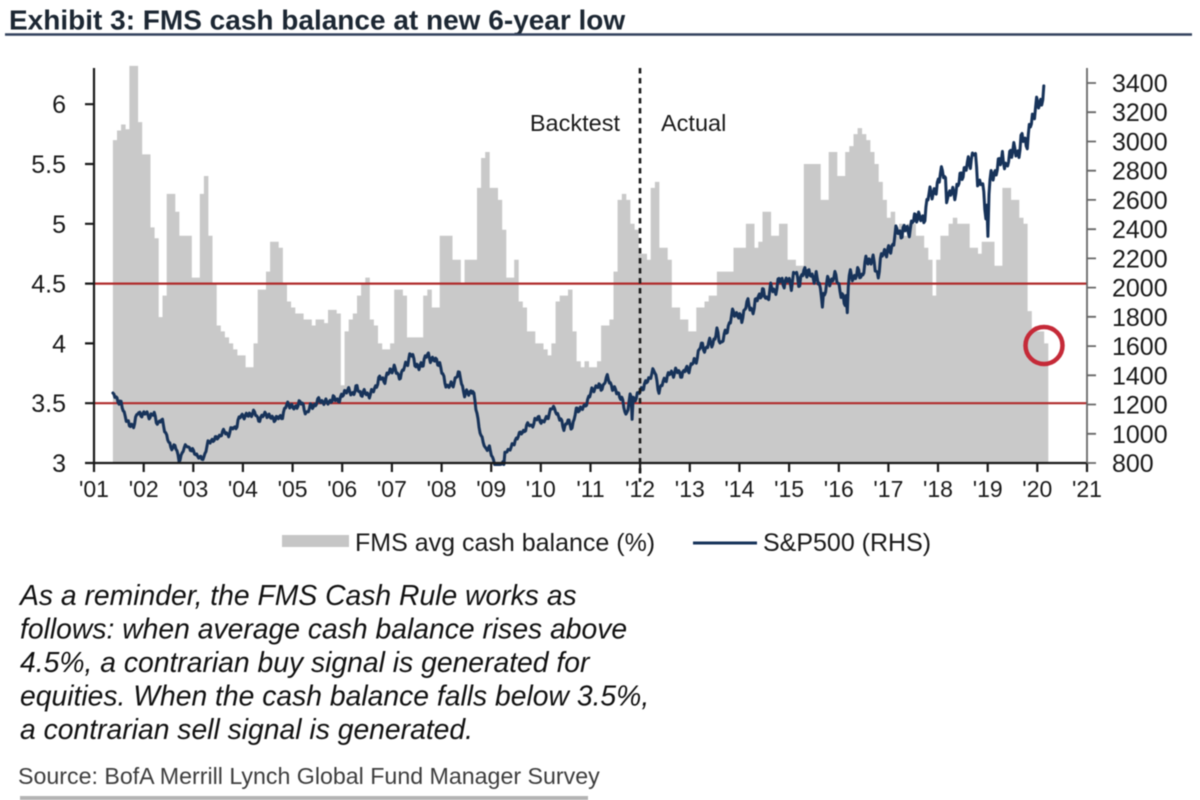 The height and width of the screenshot is (800, 1200). What do you see at coordinates (94, 489) in the screenshot?
I see `svg-text: '01` at bounding box center [94, 489].